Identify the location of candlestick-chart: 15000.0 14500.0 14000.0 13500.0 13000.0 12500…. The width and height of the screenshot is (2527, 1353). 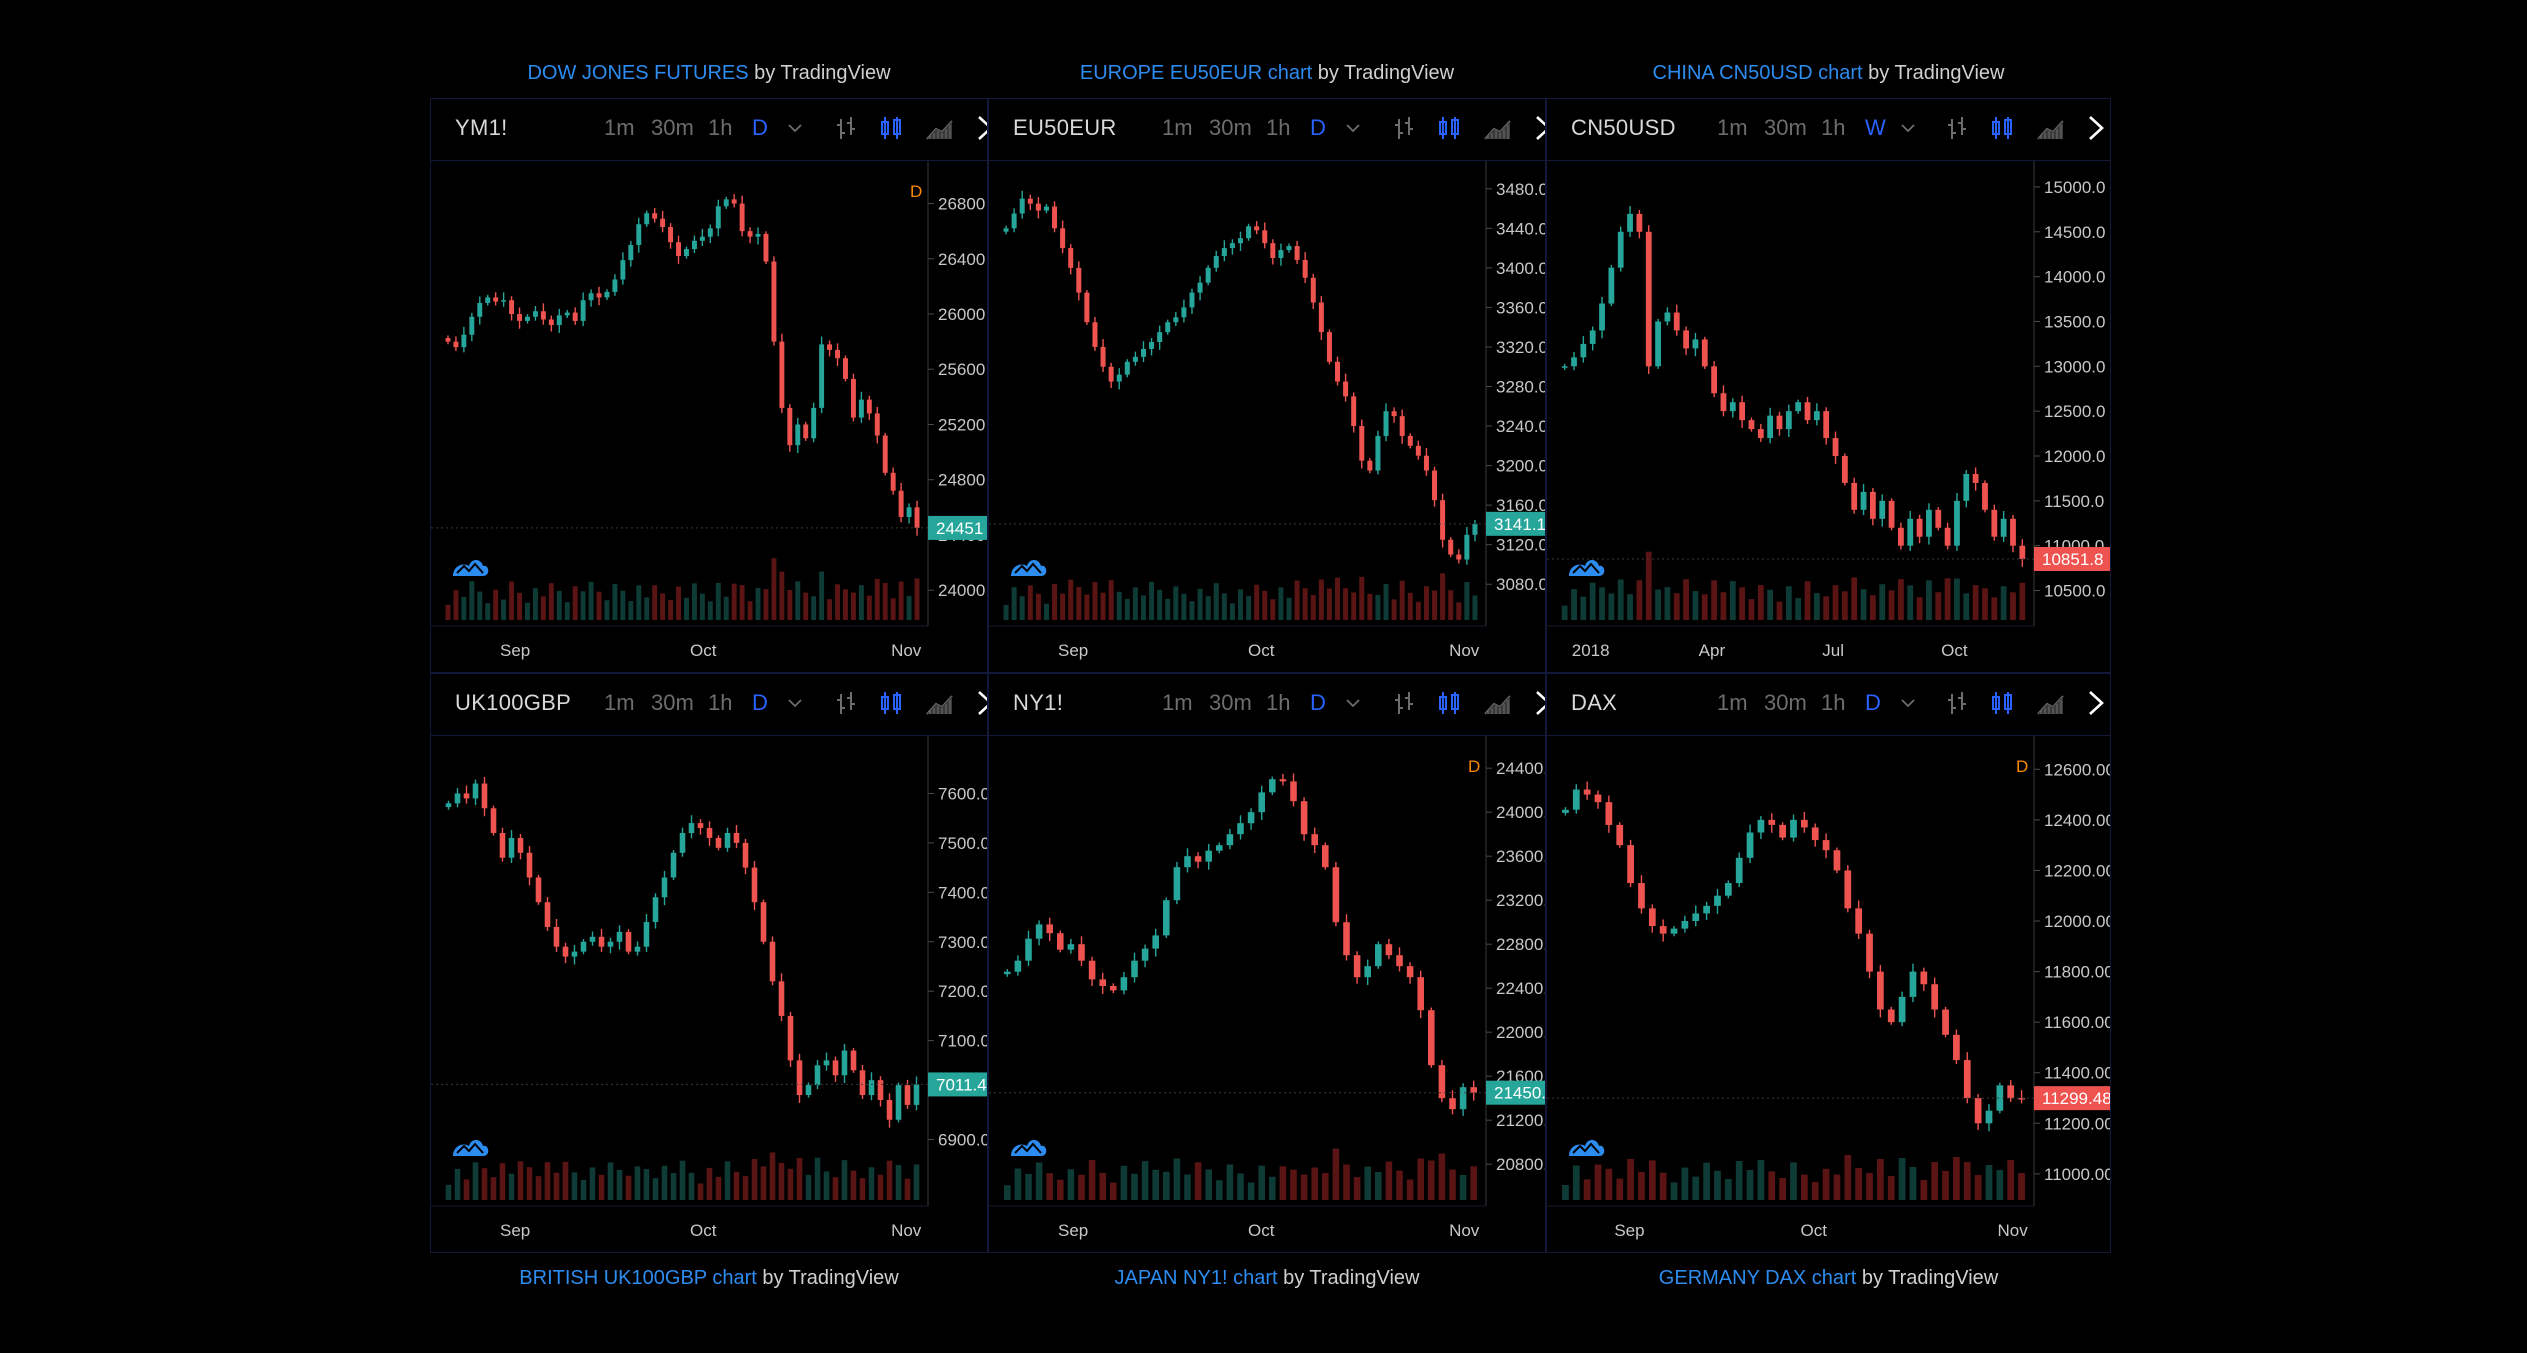
(1829, 417).